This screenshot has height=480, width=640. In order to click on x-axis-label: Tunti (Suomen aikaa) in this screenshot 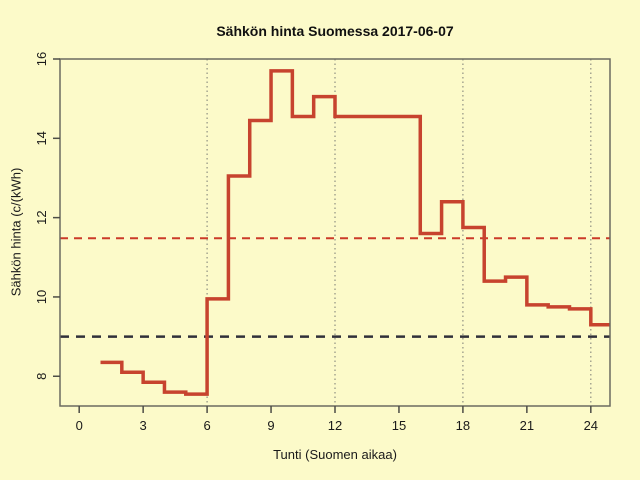, I will do `click(335, 454)`.